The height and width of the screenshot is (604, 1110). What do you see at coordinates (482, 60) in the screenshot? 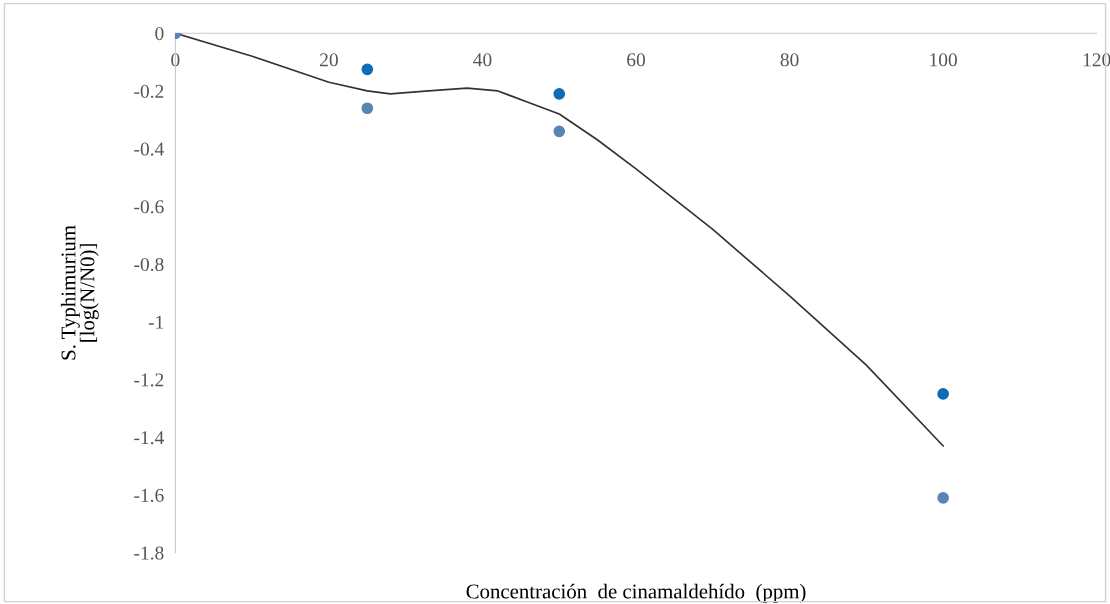
I see `x-tick-label: 40` at bounding box center [482, 60].